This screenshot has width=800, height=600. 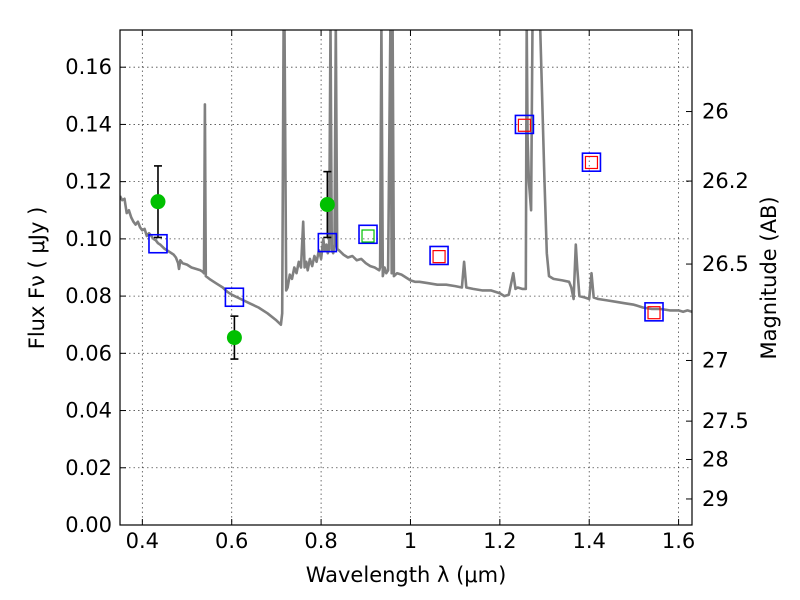 What do you see at coordinates (88, 124) in the screenshot?
I see `y-tick-label: 0.14` at bounding box center [88, 124].